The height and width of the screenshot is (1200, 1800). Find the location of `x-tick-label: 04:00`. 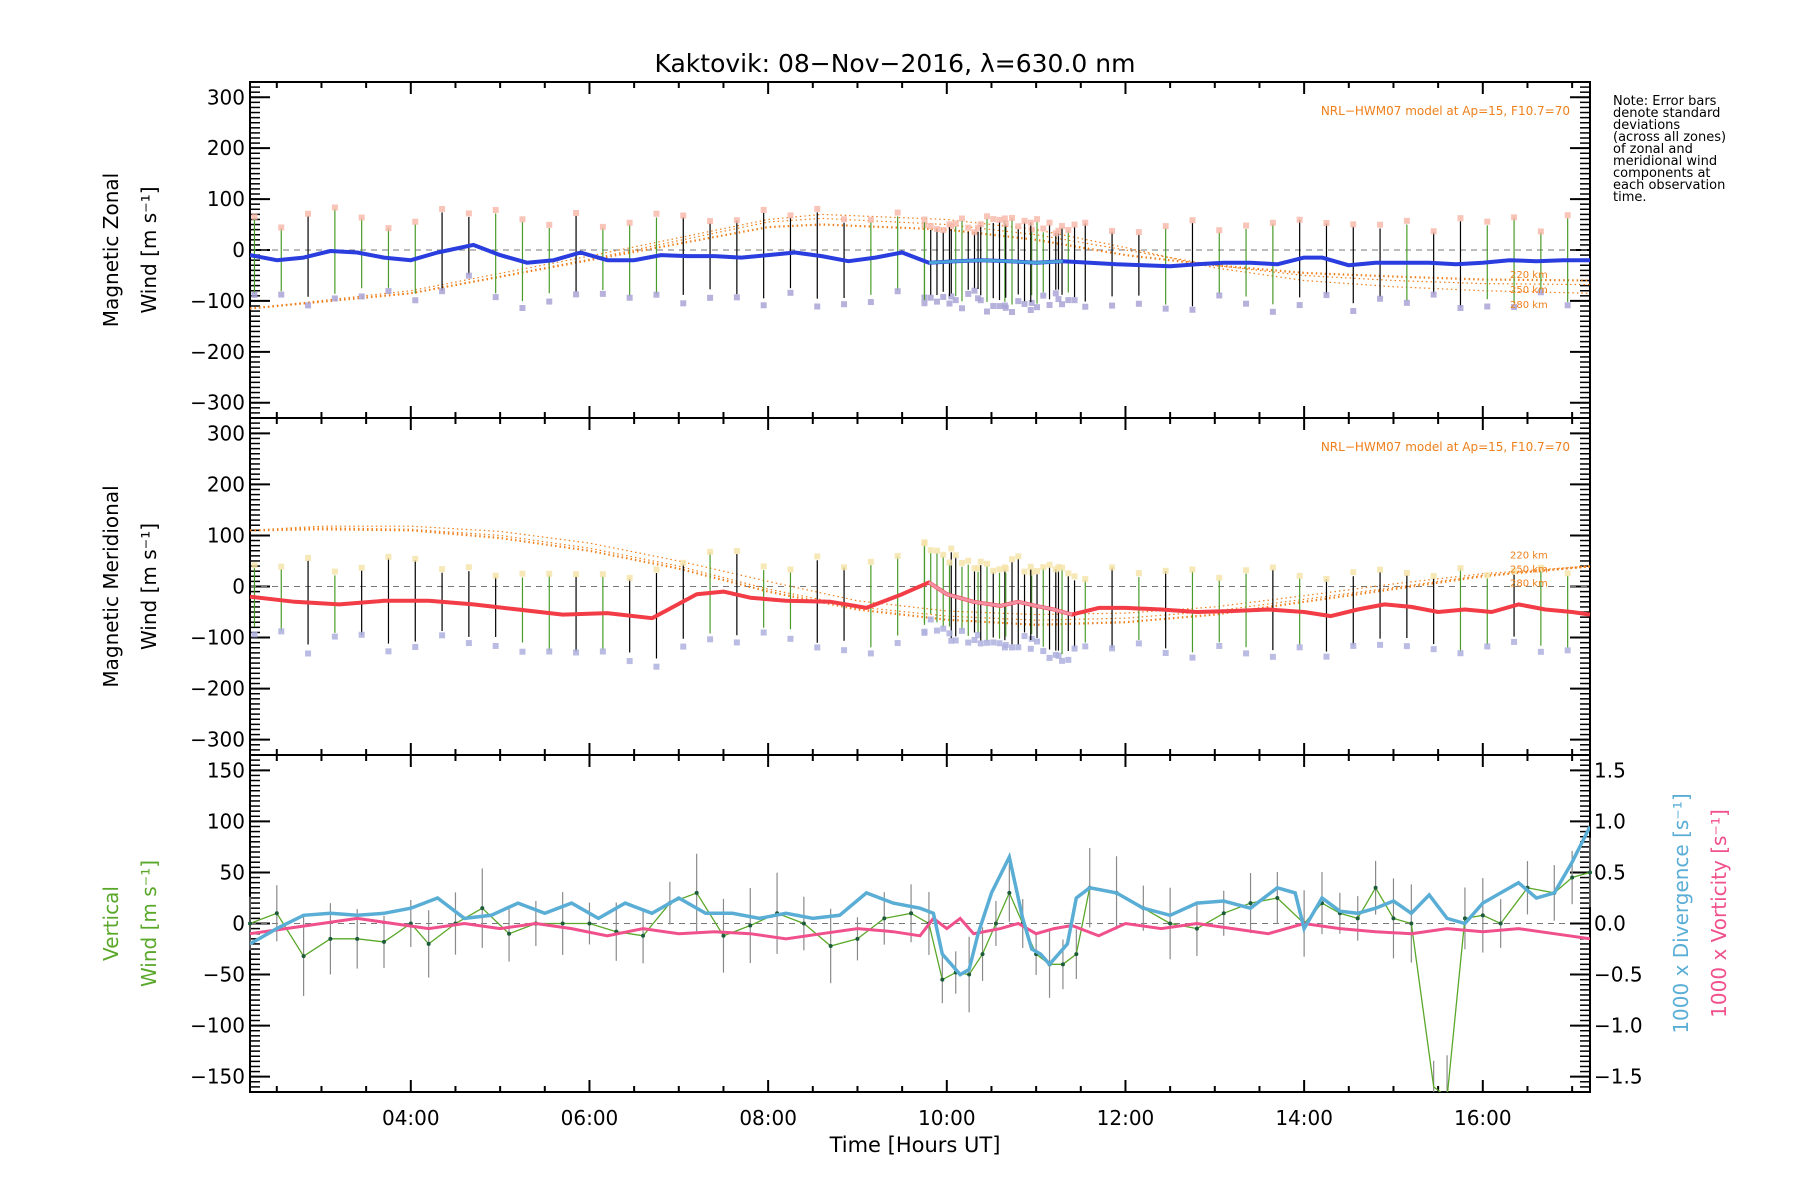

x-tick-label: 04:00 is located at coordinates (411, 1118).